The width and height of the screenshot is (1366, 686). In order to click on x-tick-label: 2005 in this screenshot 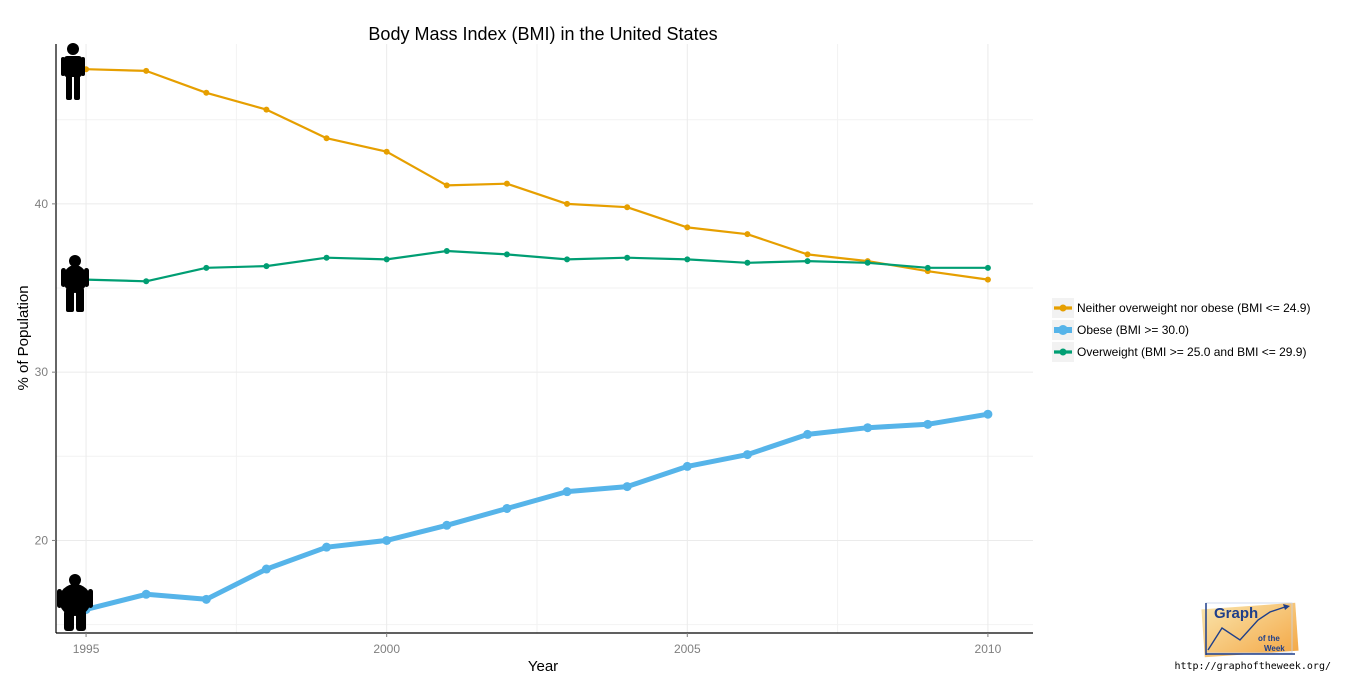, I will do `click(687, 649)`.